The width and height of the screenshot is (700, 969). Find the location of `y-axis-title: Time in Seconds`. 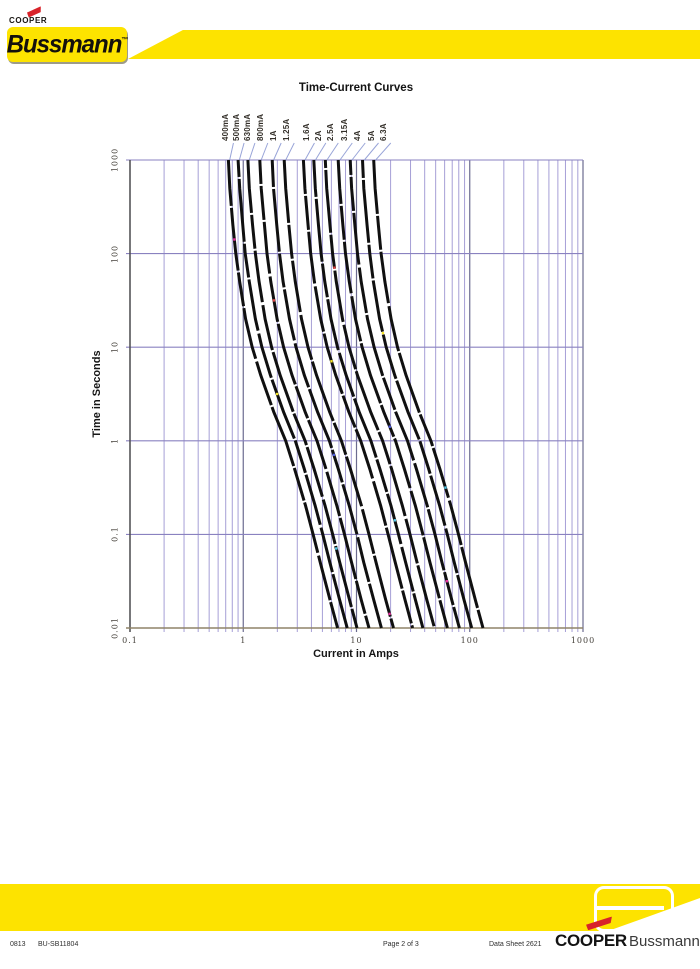

y-axis-title: Time in Seconds is located at coordinates (97, 394).